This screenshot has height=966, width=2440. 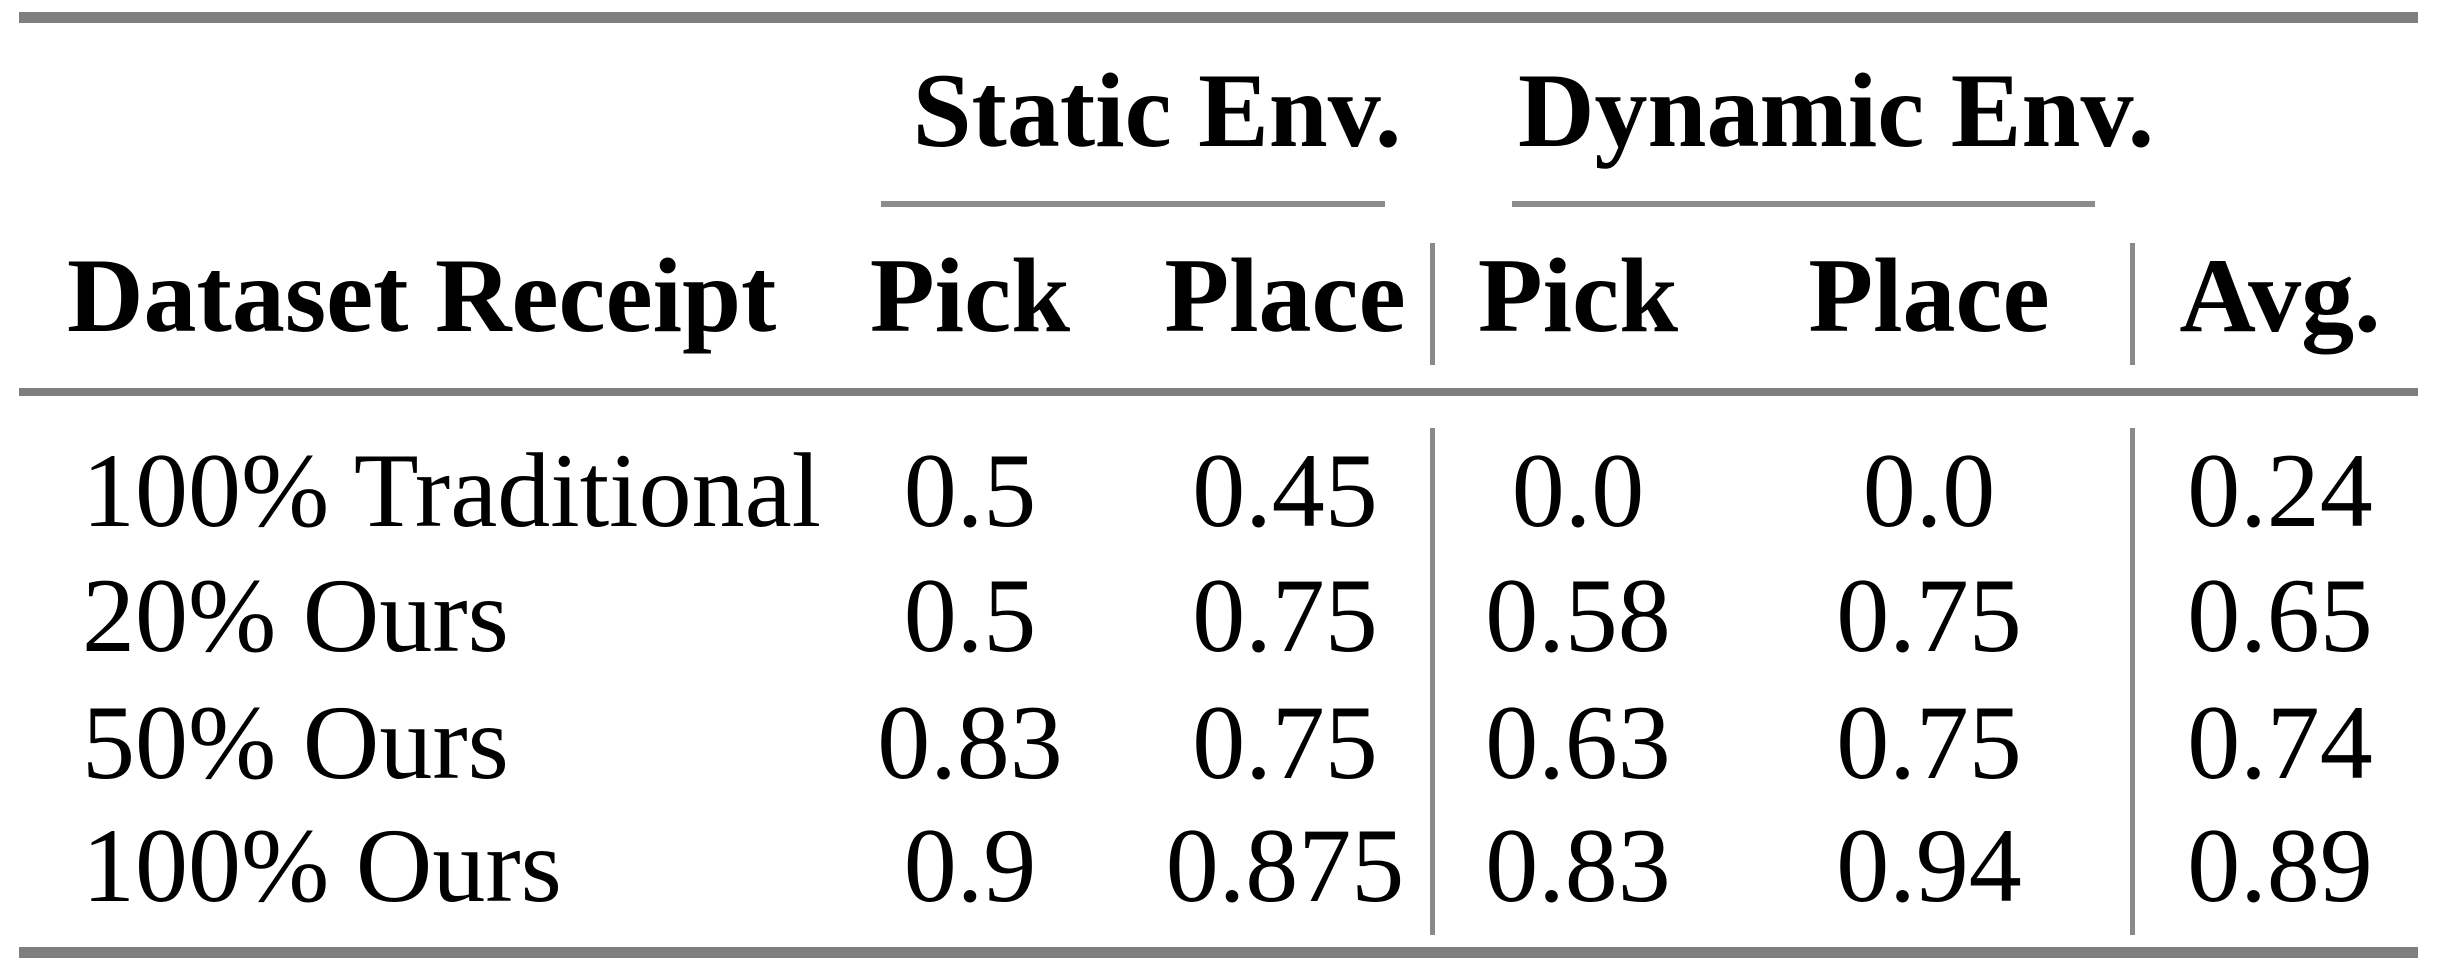 What do you see at coordinates (1578, 490) in the screenshot?
I see `dynamic-pick-value: 0.0` at bounding box center [1578, 490].